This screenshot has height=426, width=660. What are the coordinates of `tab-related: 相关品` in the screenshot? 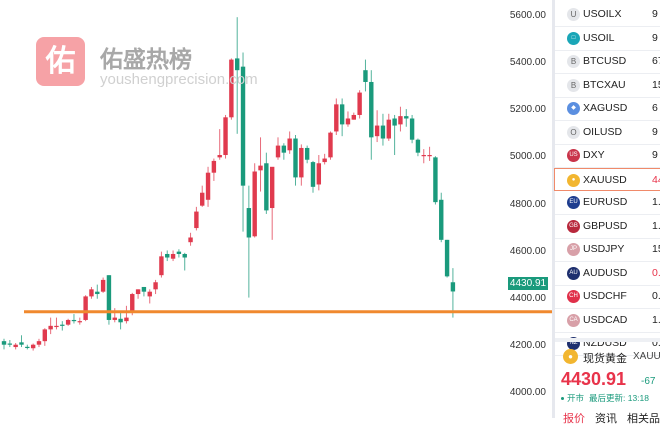 It's located at (643, 419).